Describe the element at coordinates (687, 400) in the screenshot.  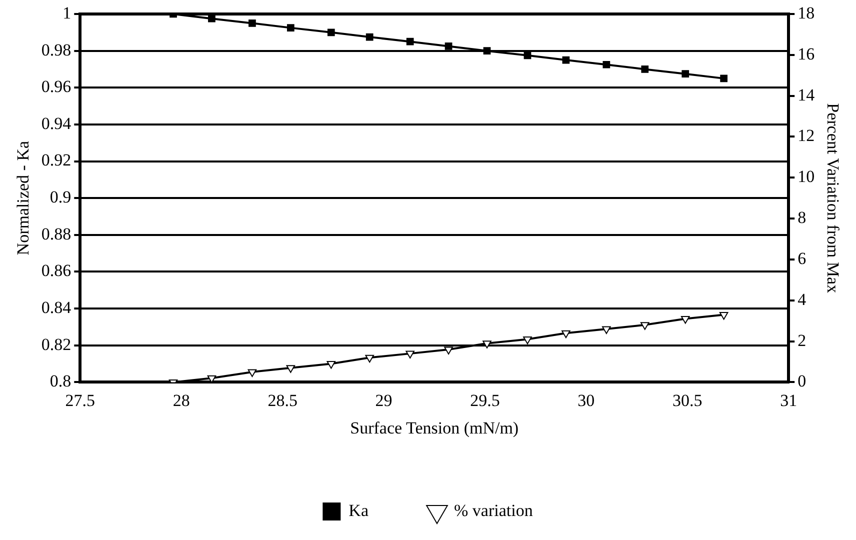
I see `x-tick-label: 30.5` at that location.